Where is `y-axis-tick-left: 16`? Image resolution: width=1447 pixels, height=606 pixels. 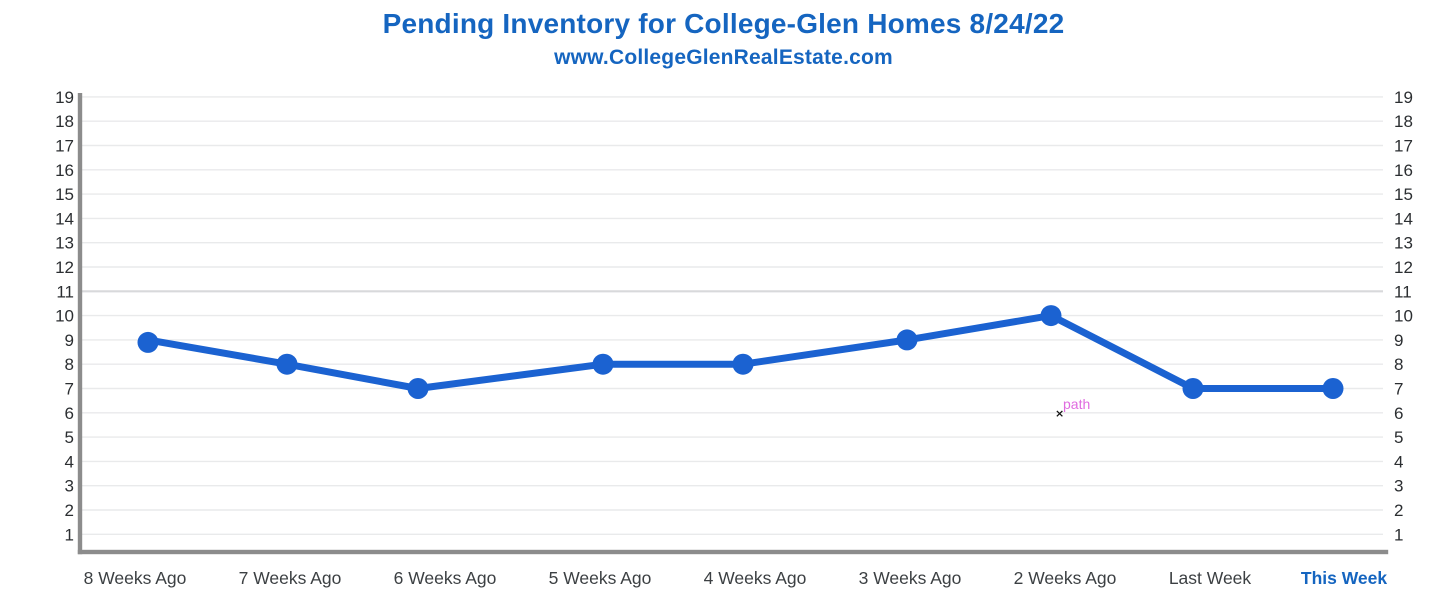
y-axis-tick-left: 16 is located at coordinates (64, 170).